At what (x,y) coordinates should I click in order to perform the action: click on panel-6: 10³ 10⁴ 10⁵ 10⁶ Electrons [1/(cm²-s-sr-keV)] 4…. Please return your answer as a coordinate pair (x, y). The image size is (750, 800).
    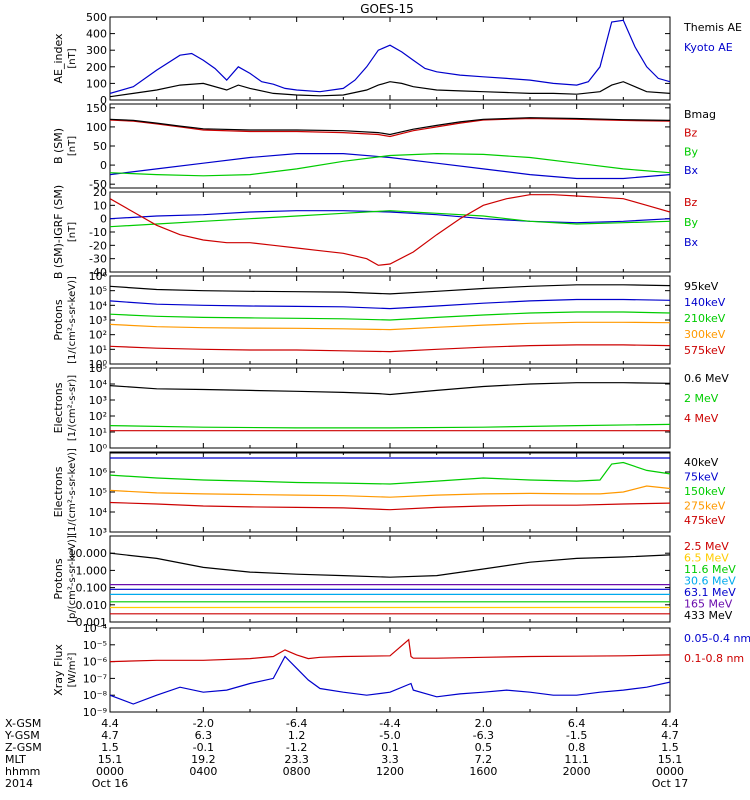
    Looking at the image, I should click on (389, 493).